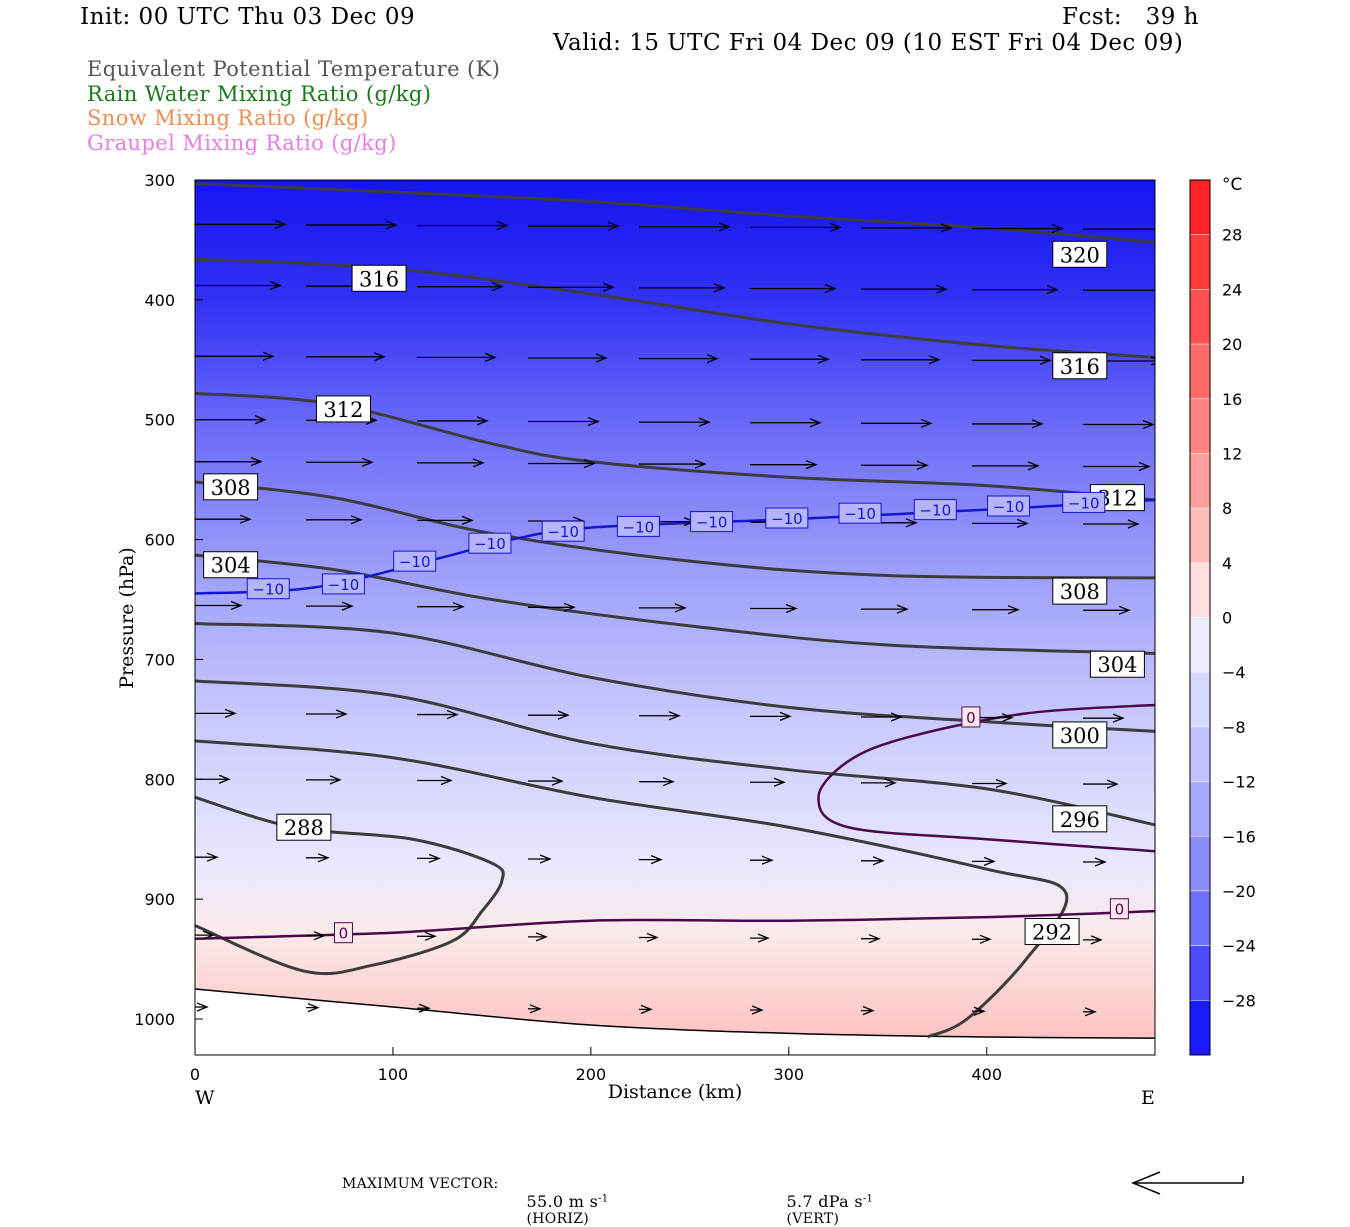 This screenshot has width=1350, height=1227. I want to click on legend-rain: Rain Water Mixing Ratio (g/kg), so click(259, 94).